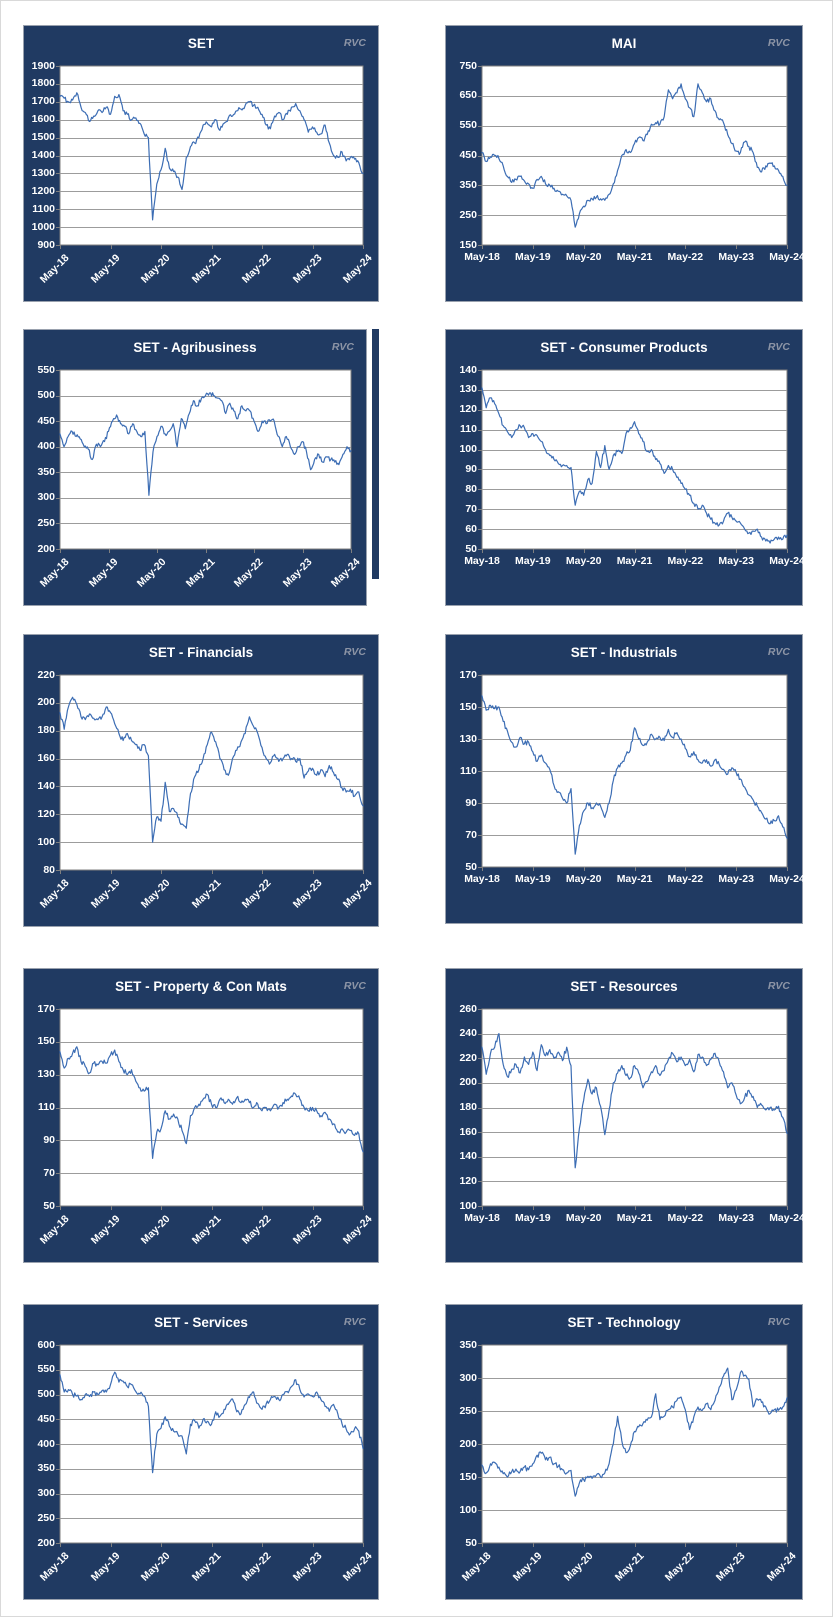 The height and width of the screenshot is (1617, 833). I want to click on x-axis-label: May-22, so click(685, 879).